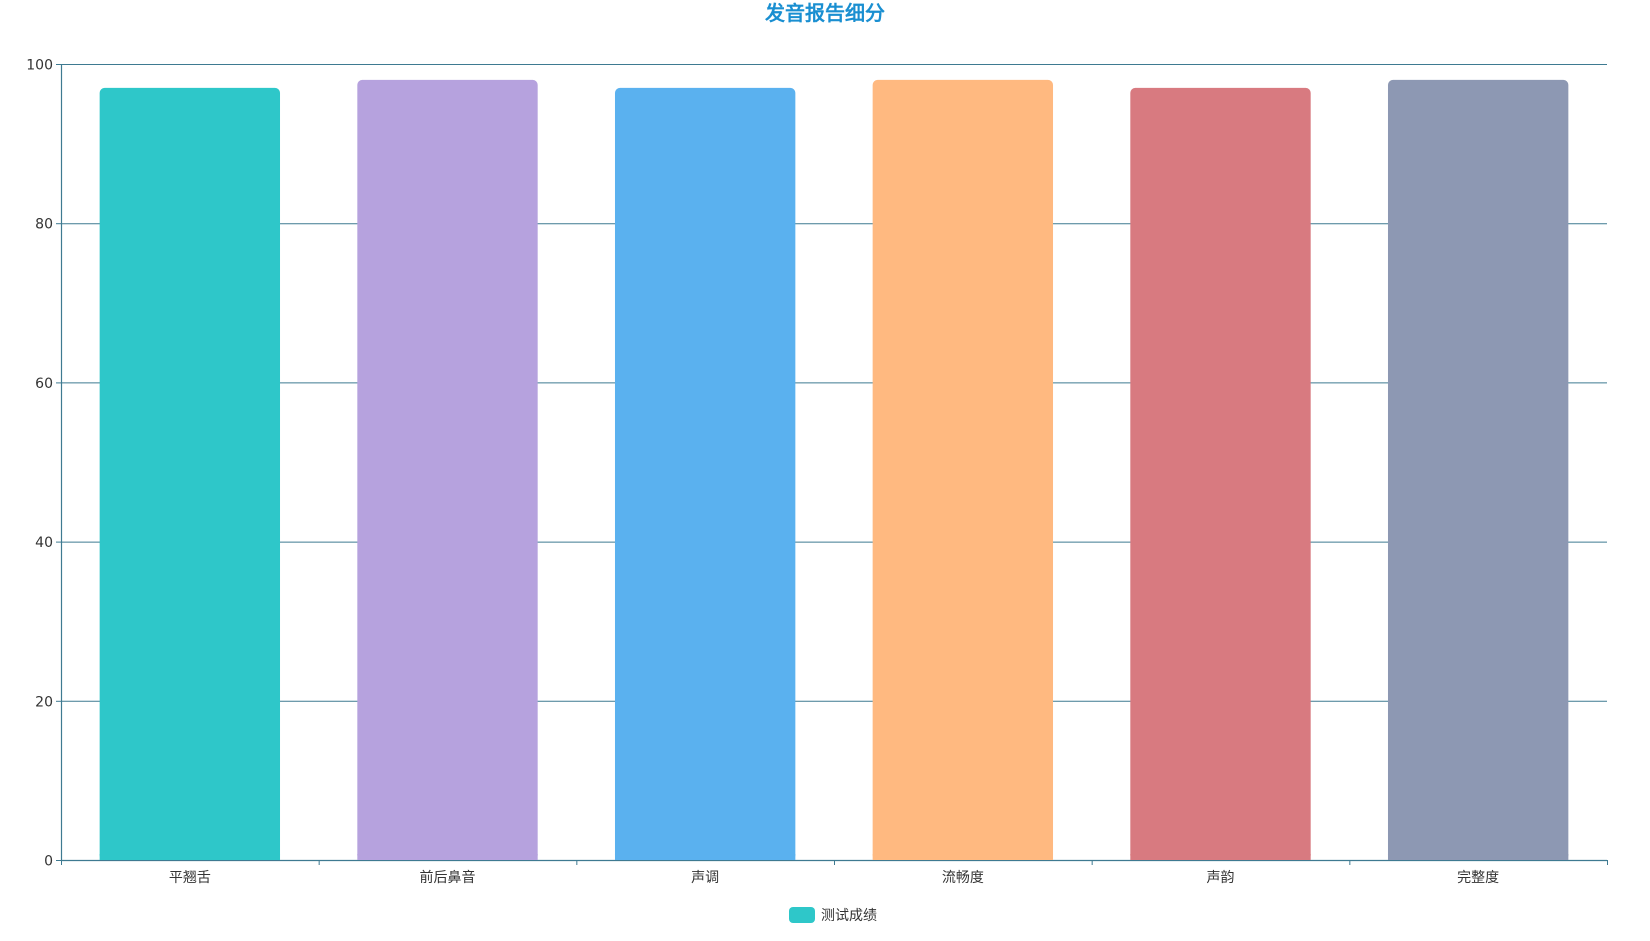  Describe the element at coordinates (963, 878) in the screenshot. I see `x-tick-label: 流畅度` at that location.